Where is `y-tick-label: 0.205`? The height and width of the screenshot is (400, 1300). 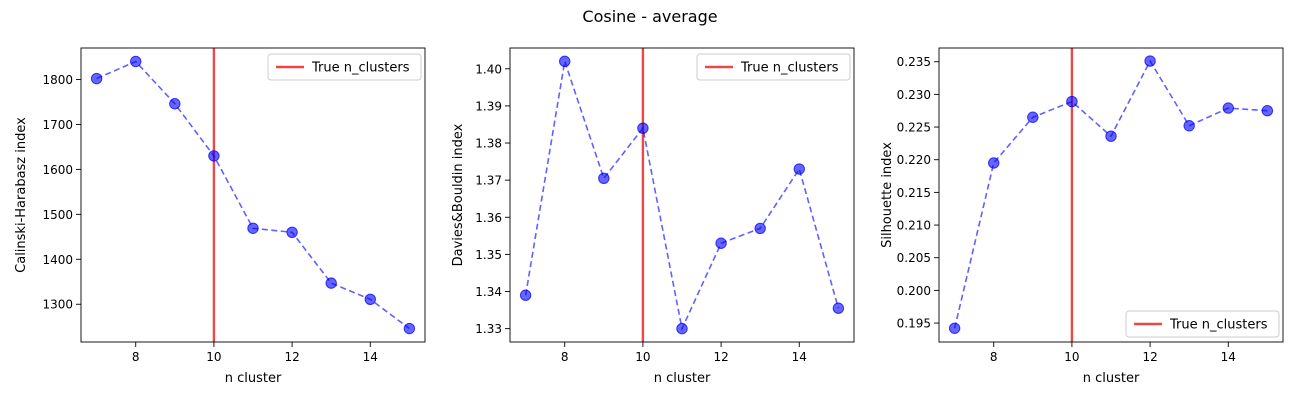
y-tick-label: 0.205 is located at coordinates (914, 258).